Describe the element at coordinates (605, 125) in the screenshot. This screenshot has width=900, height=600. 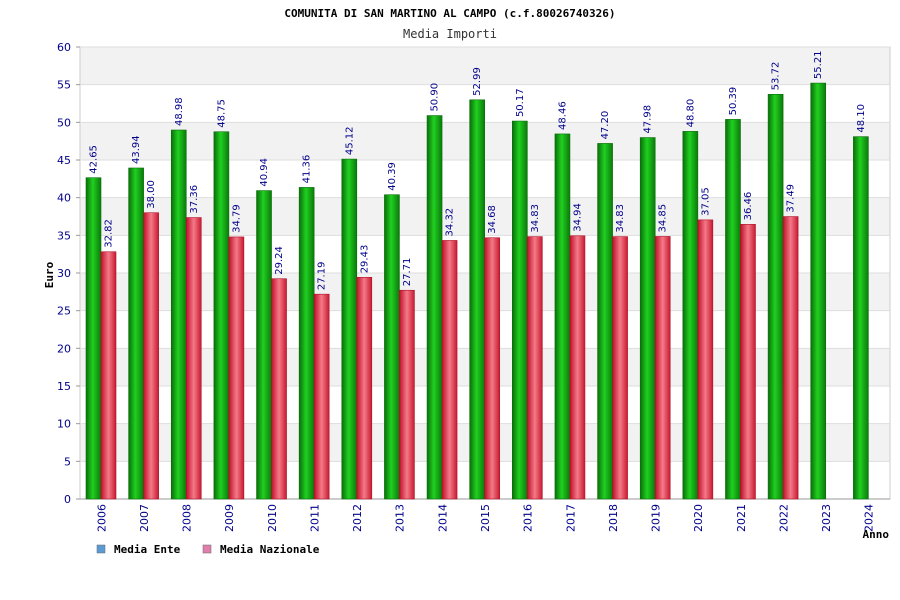
I see `data-label: 47.20` at that location.